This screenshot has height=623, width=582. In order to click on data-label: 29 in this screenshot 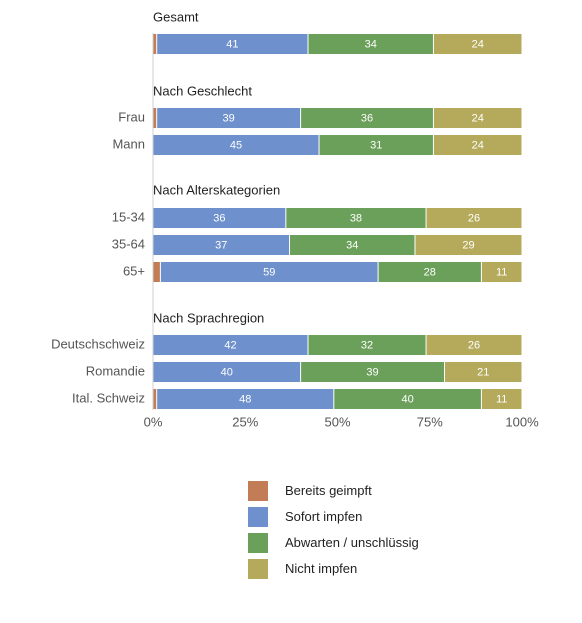, I will do `click(468, 245)`.